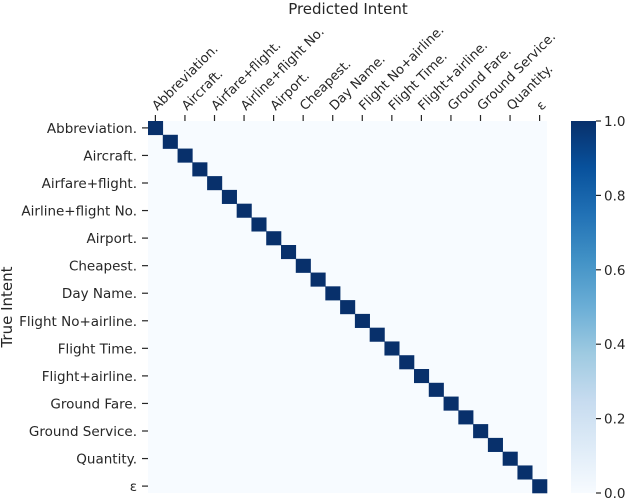  Describe the element at coordinates (614, 420) in the screenshot. I see `colorbar-tick-label: 0.2` at that location.